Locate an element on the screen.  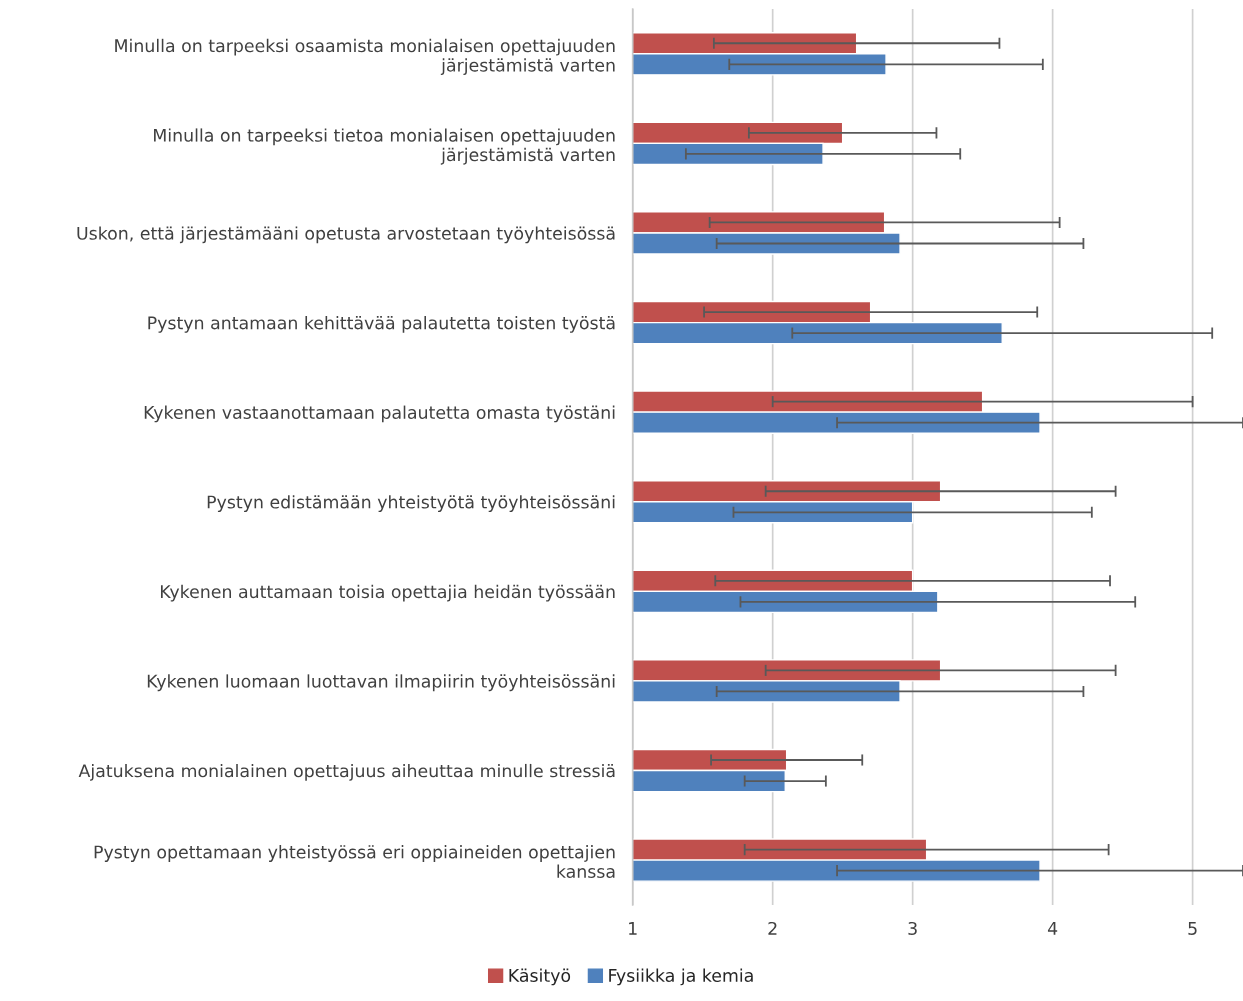
y-tick-label: Kykenen auttamaan toisia opettajia heidän työssään is located at coordinates (387, 593).